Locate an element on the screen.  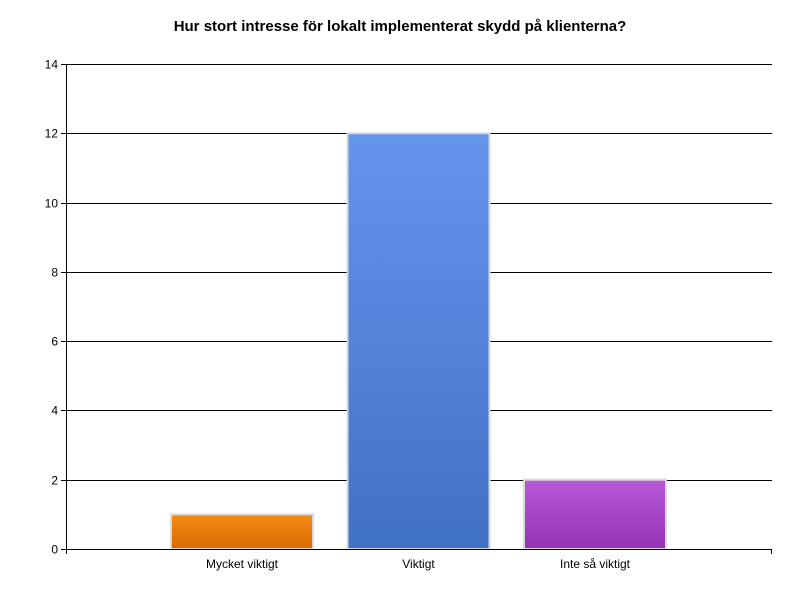
x-tick-label: Viktigt is located at coordinates (418, 564).